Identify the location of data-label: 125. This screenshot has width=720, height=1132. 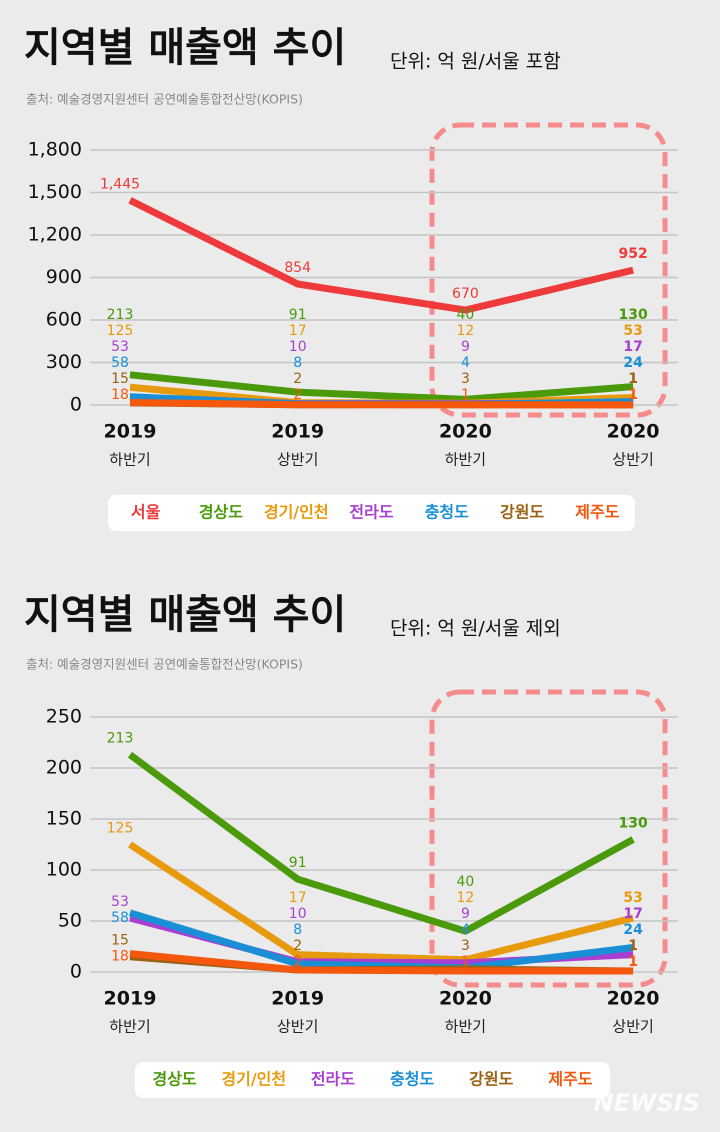
(120, 829).